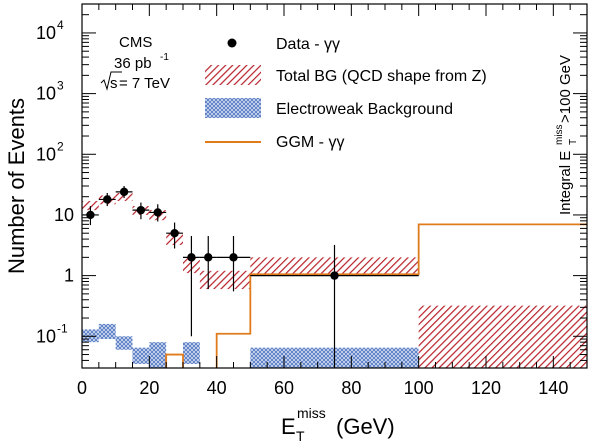 This screenshot has height=447, width=589. I want to click on energy-s: s, so click(114, 83).